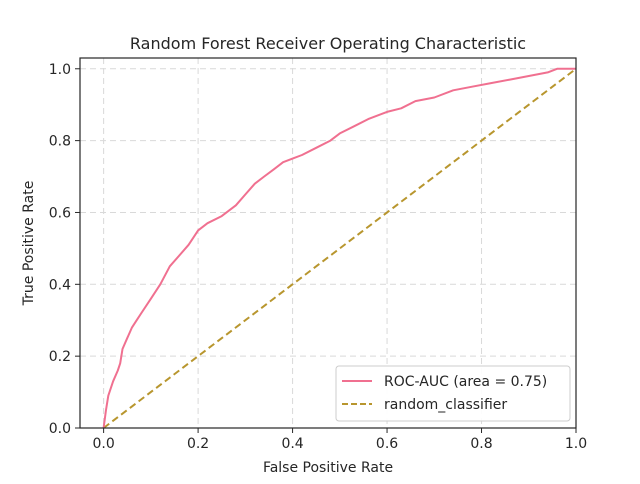 This screenshot has height=484, width=640. I want to click on legend-label-roc: ROC-AUC (area = 0.75), so click(465, 382).